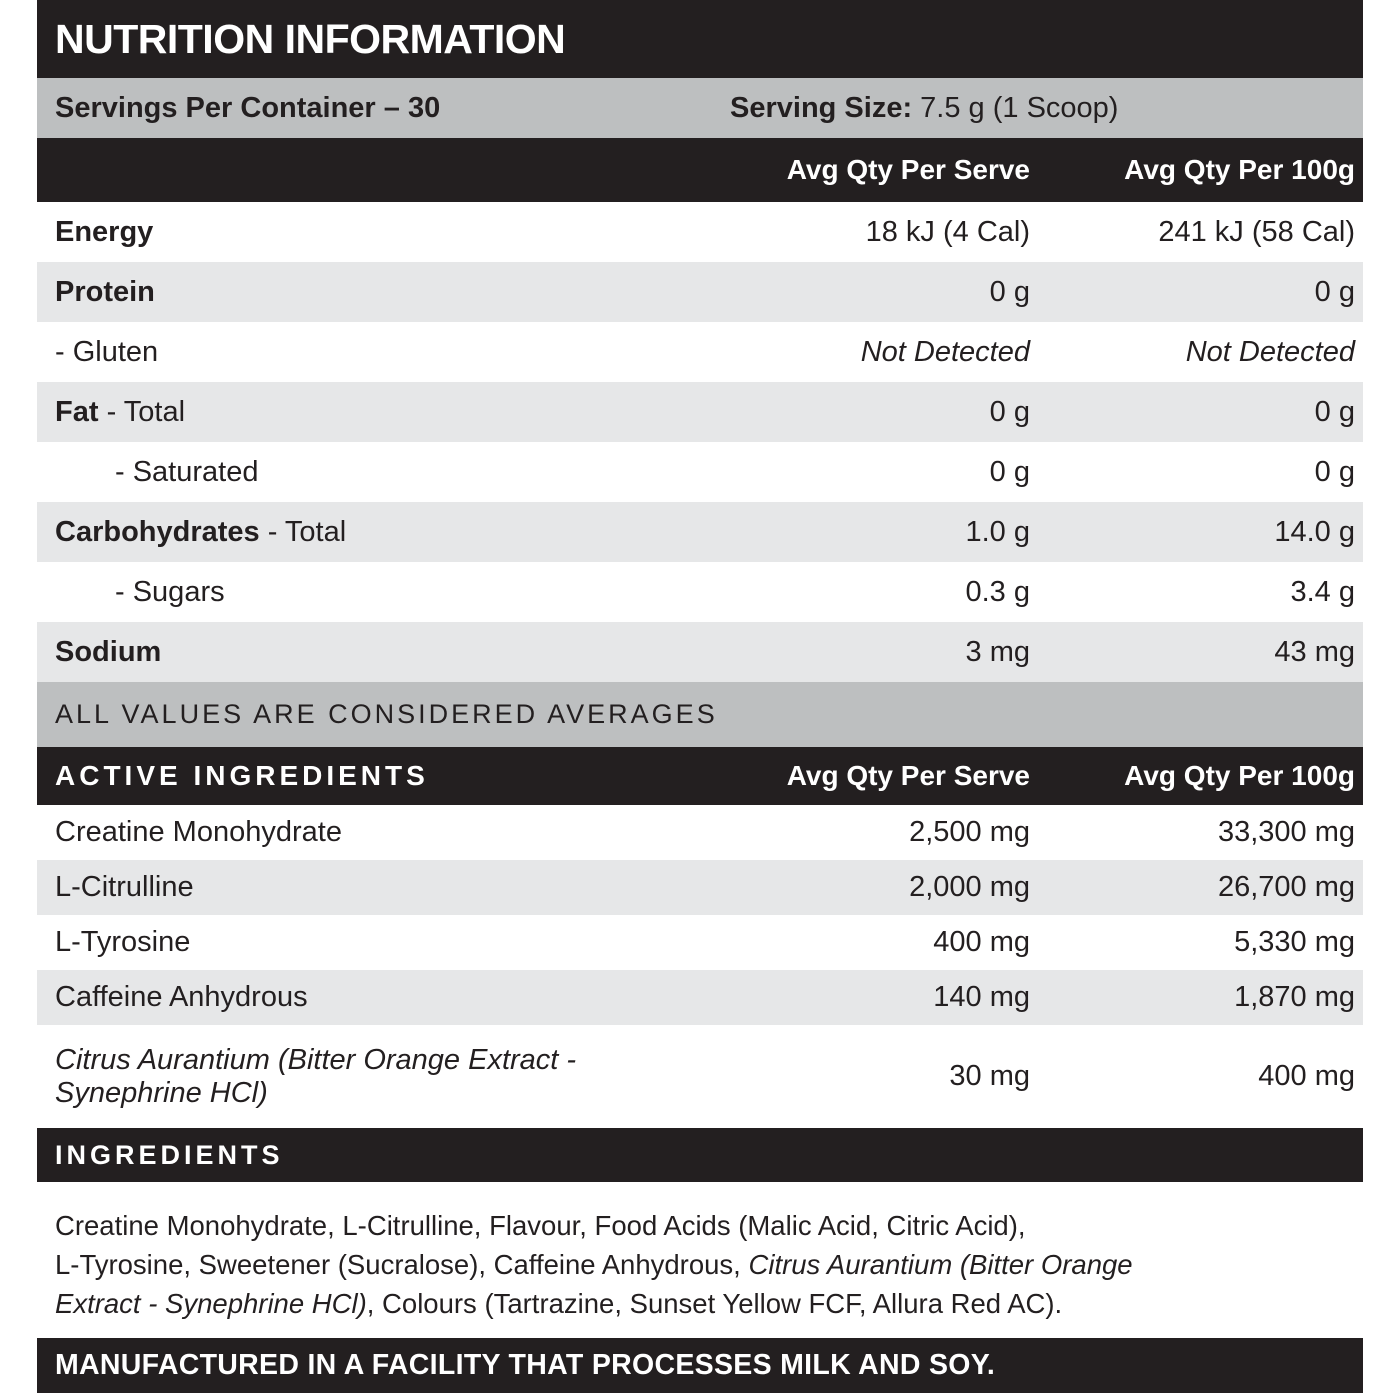  Describe the element at coordinates (1239, 775) in the screenshot. I see `active-column-100g: Avg Qty Per 100g` at that location.